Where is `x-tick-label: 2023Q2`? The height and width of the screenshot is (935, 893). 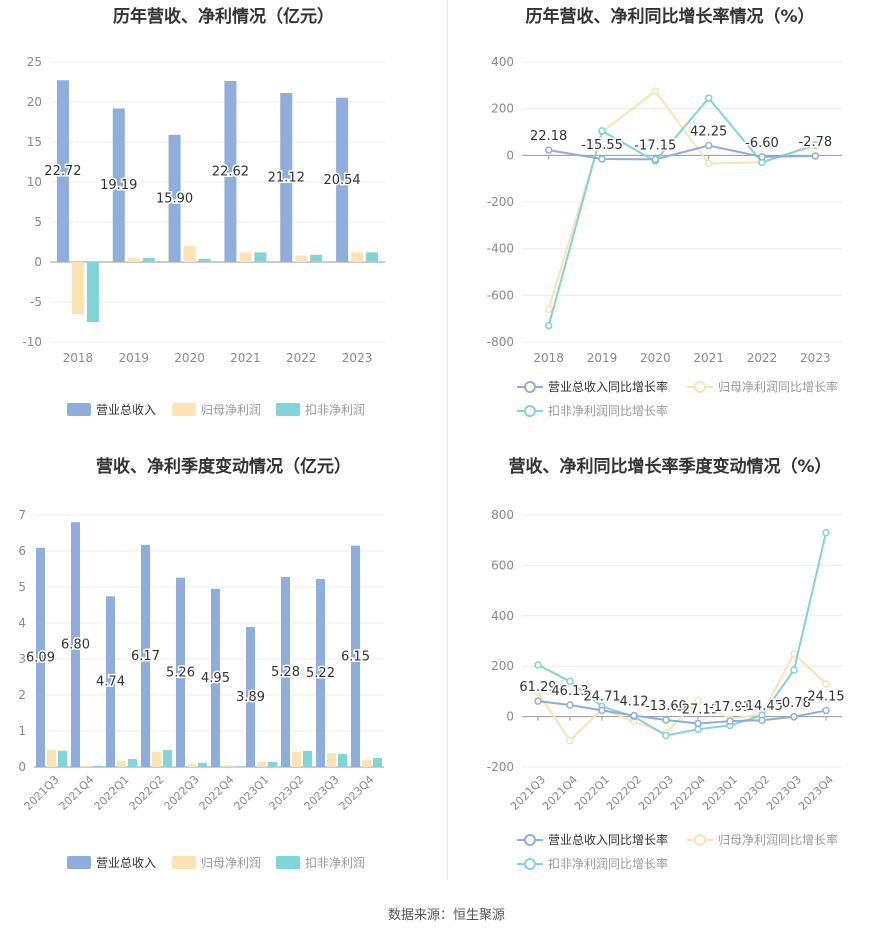 x-tick-label: 2023Q2 is located at coordinates (287, 793).